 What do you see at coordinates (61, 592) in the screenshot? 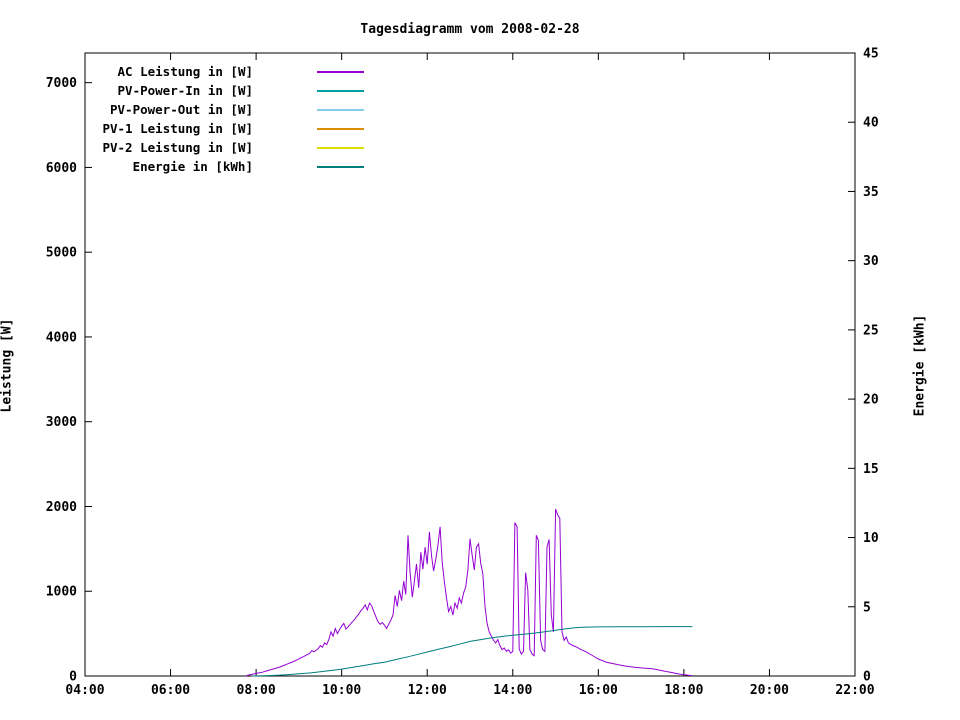
I see `y-left-tick-label: 1000` at bounding box center [61, 592].